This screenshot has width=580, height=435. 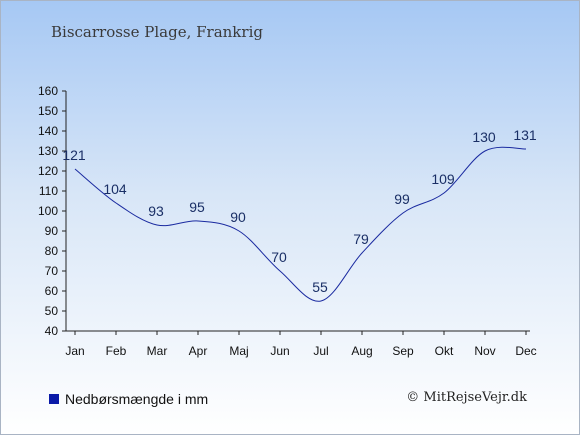 I want to click on data-label: 121, so click(x=74, y=155).